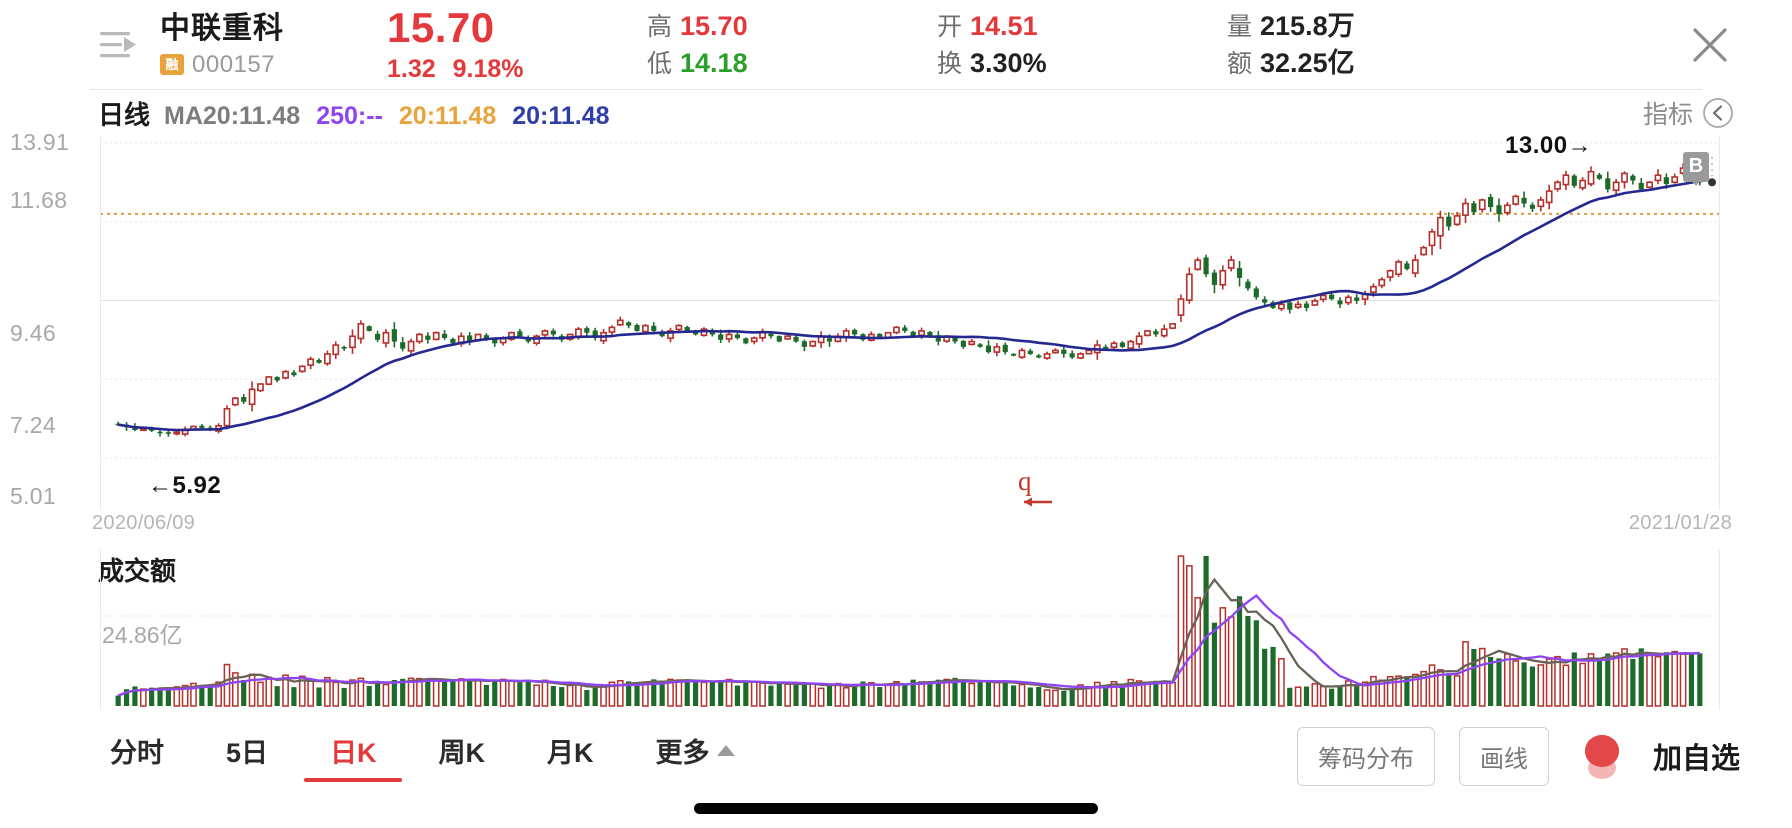 The image size is (1792, 828). I want to click on chevron-left-circle-icon, so click(1718, 113).